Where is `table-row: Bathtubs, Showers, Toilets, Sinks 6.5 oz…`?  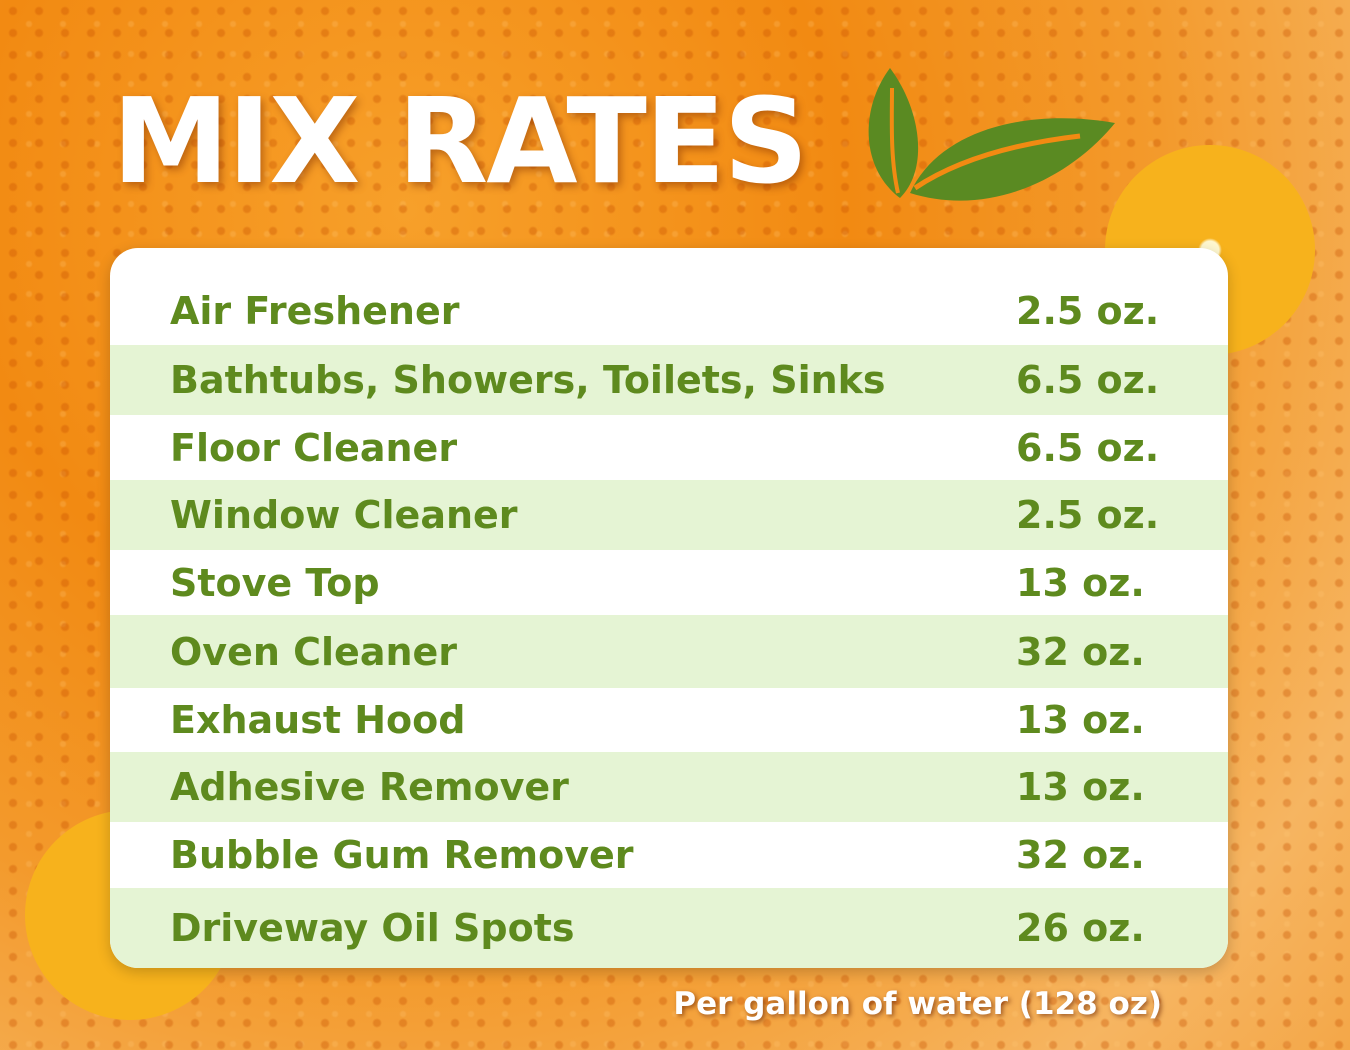
table-row: Bathtubs, Showers, Toilets, Sinks 6.5 oz… is located at coordinates (669, 380).